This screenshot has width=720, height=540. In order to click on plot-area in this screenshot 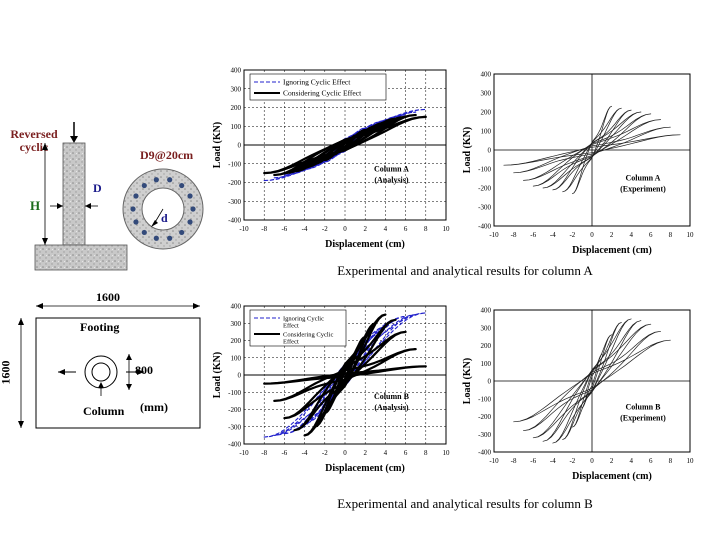, I will do `click(592, 381)`.